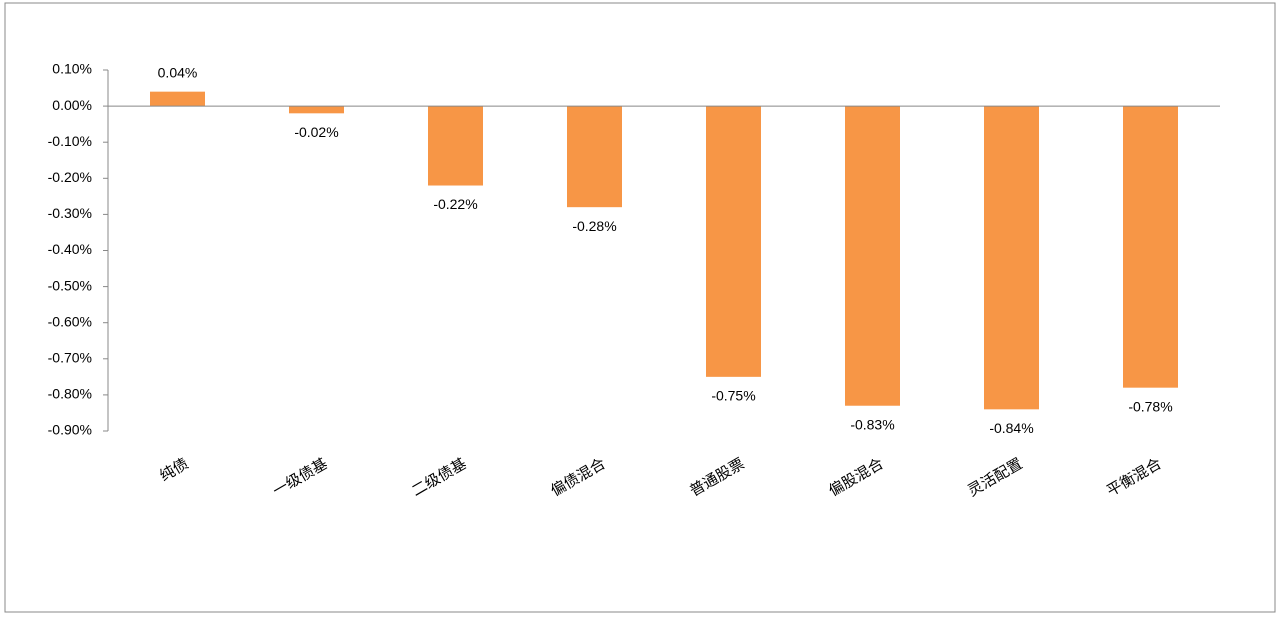 The height and width of the screenshot is (617, 1280). Describe the element at coordinates (70, 358) in the screenshot. I see `y-tick-label: -0.70%` at that location.